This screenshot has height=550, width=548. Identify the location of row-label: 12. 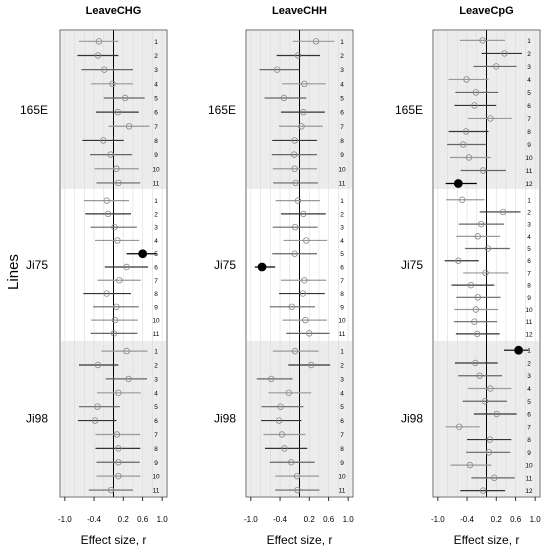
(529, 491).